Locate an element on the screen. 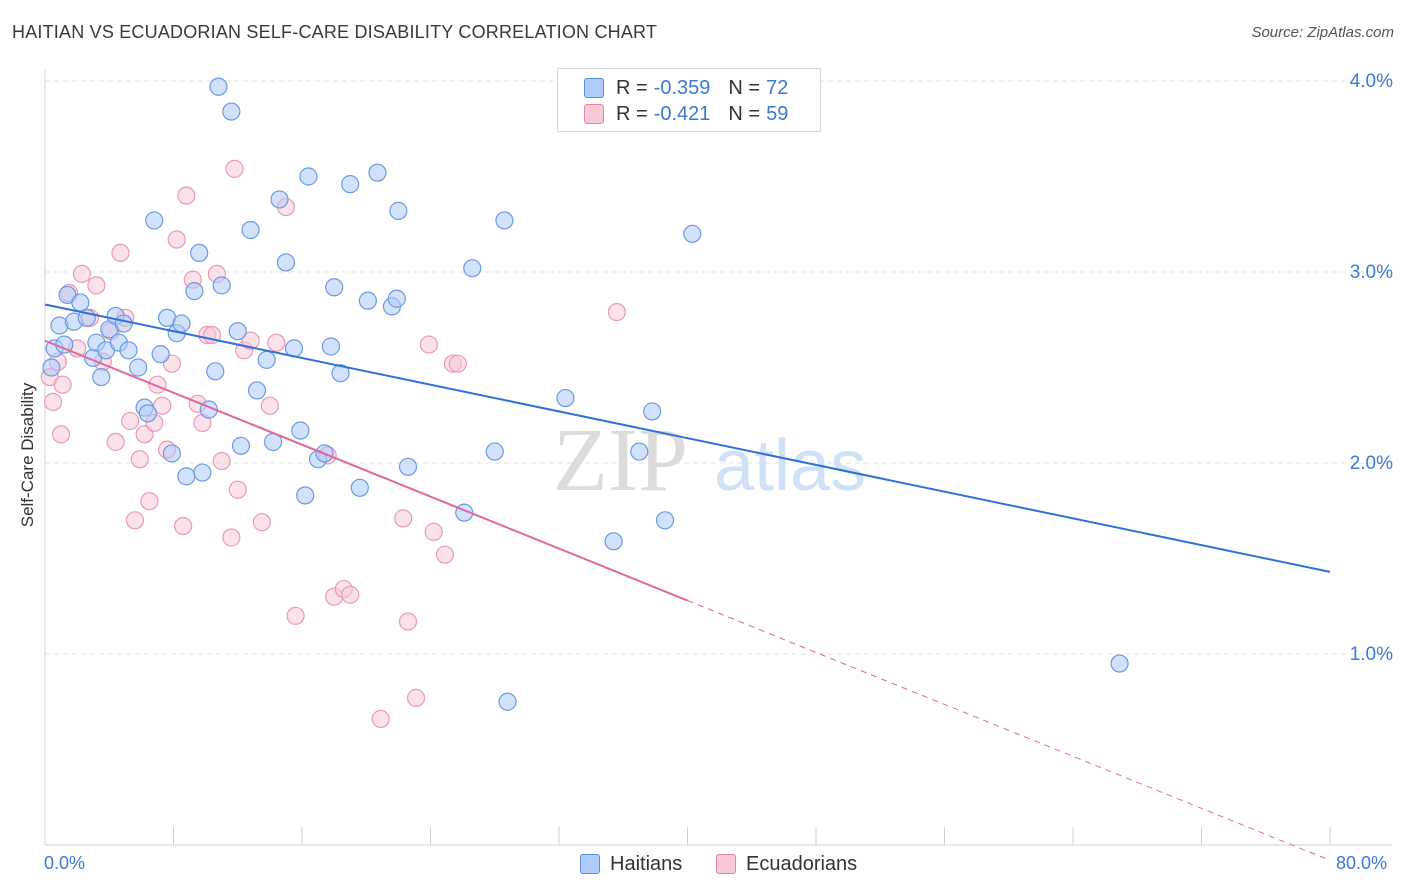 The width and height of the screenshot is (1406, 892). haitian-legend-label: Haitians is located at coordinates (646, 863).